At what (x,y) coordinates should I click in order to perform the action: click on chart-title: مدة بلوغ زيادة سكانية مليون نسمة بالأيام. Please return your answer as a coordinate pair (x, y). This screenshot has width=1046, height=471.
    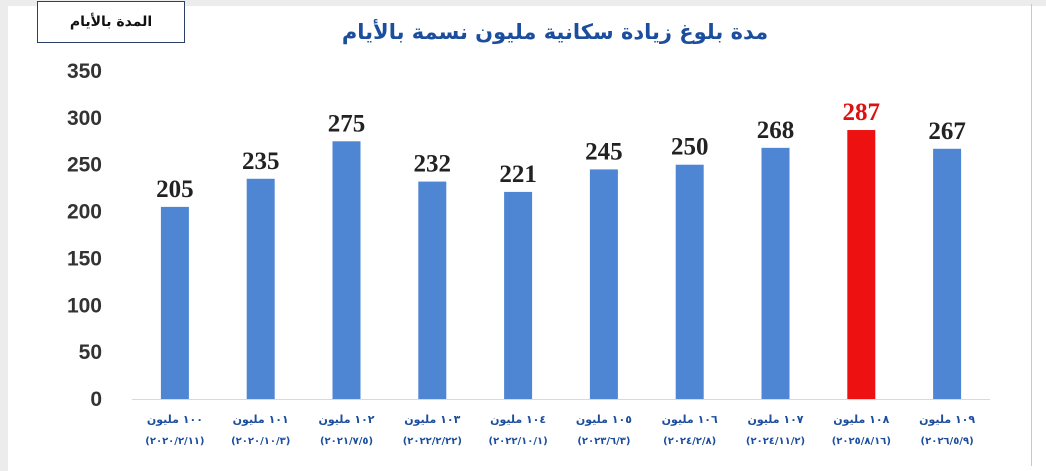
    Looking at the image, I should click on (555, 32).